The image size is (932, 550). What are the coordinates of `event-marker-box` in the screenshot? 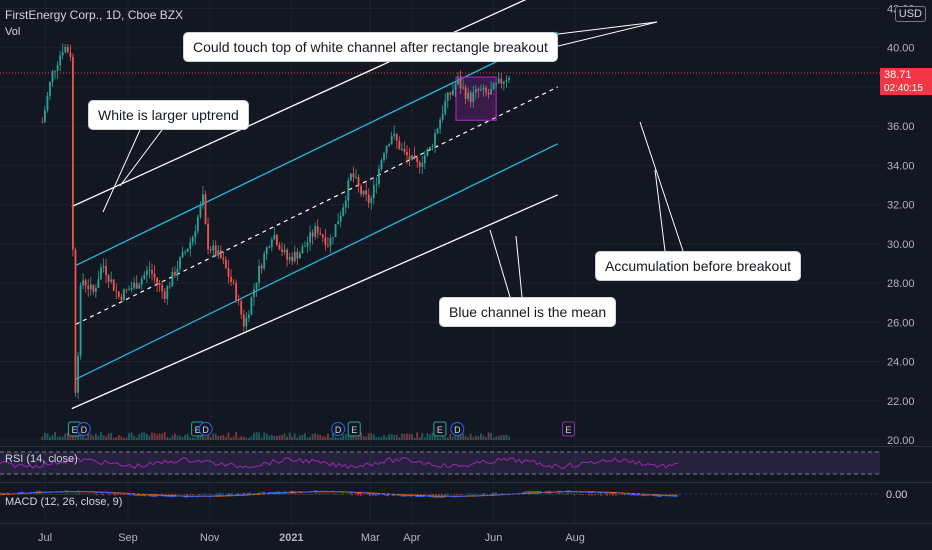 It's located at (568, 429).